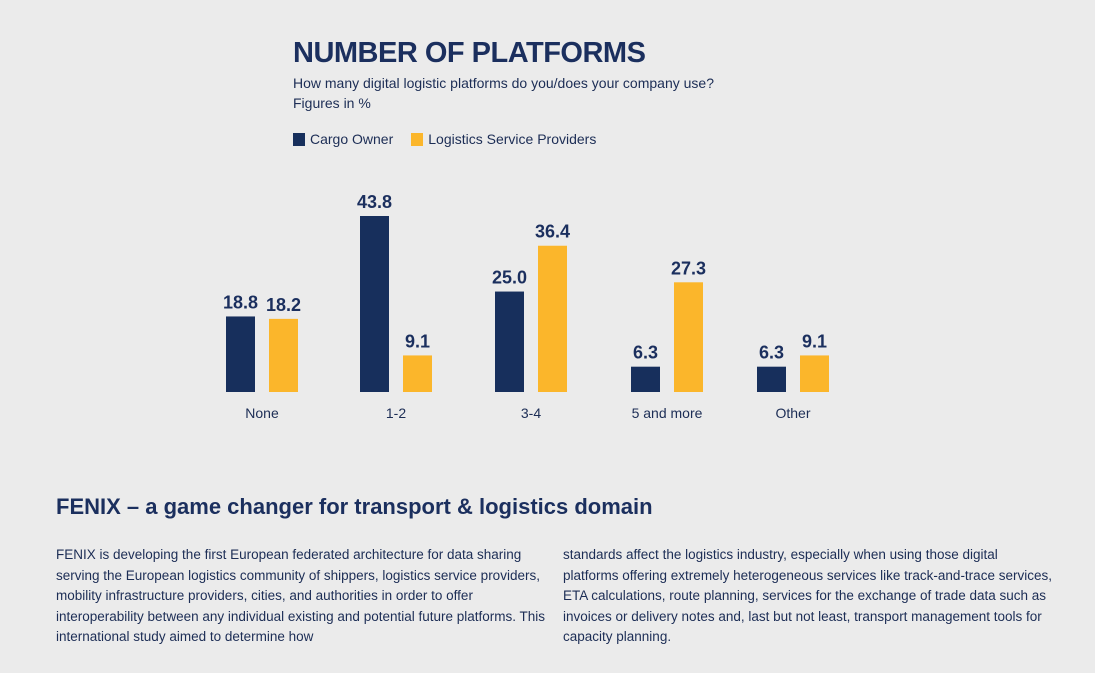 This screenshot has height=673, width=1095. Describe the element at coordinates (299, 139) in the screenshot. I see `legend-swatch-cargo-owner` at that location.